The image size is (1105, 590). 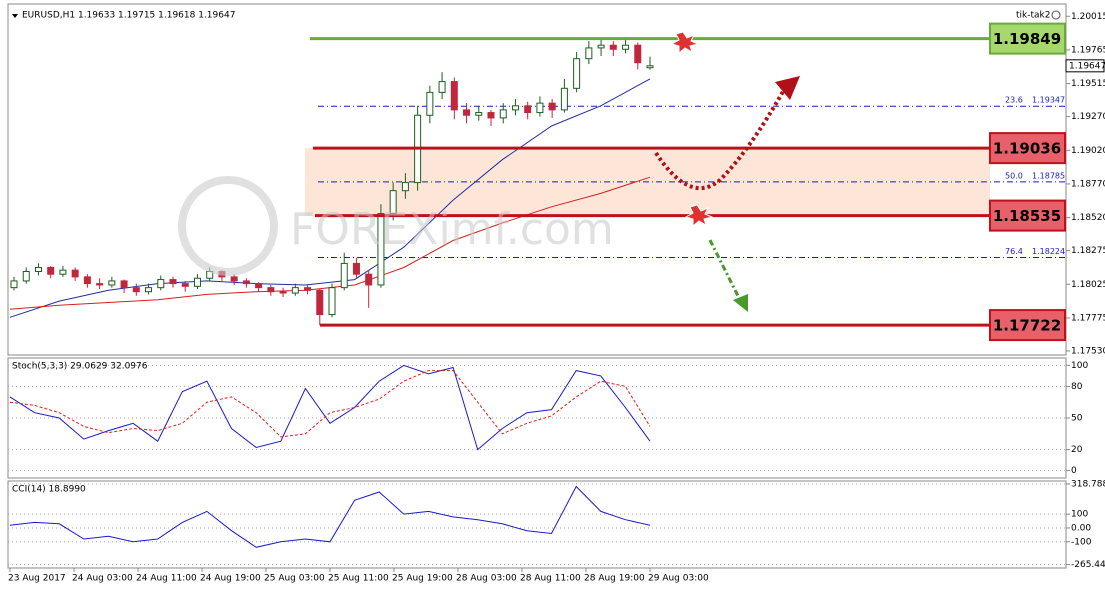 What do you see at coordinates (1088, 50) in the screenshot?
I see `y-tick-label: 1.19765` at bounding box center [1088, 50].